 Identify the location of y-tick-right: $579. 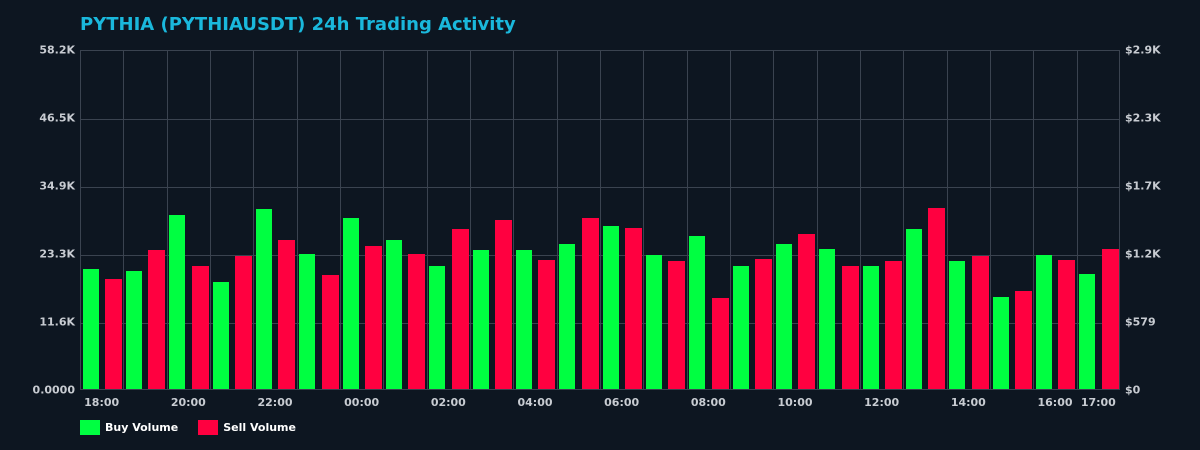
(1140, 322).